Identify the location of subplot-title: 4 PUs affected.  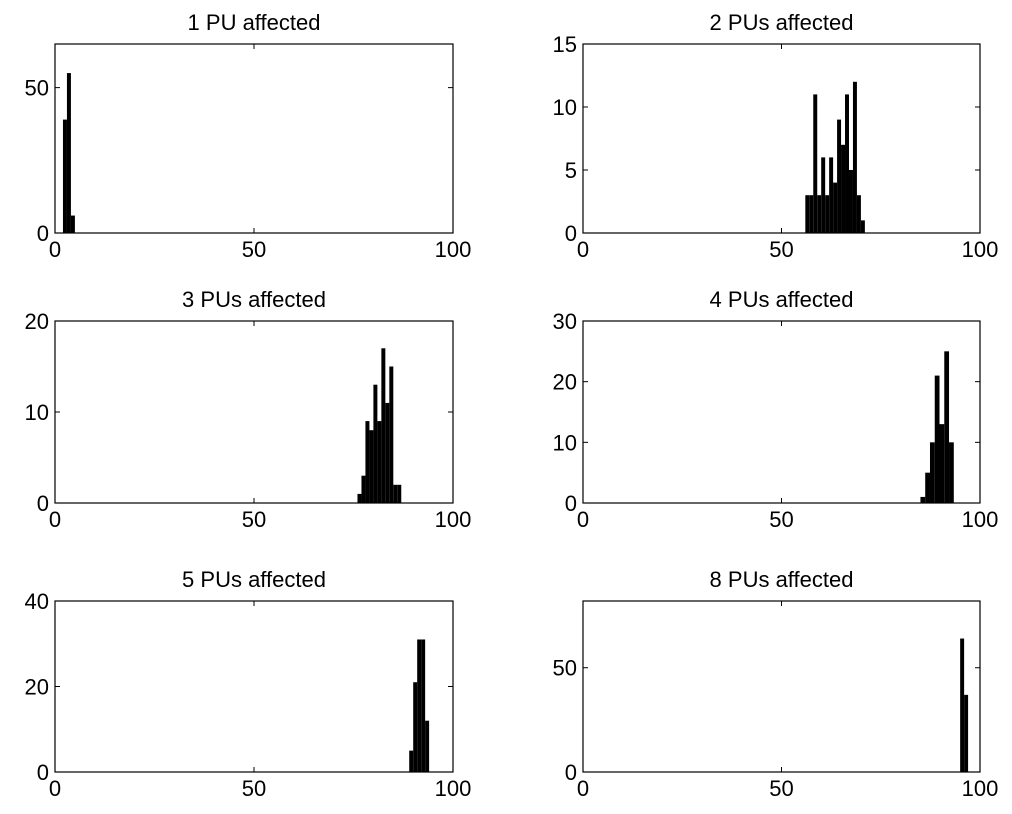
(782, 299).